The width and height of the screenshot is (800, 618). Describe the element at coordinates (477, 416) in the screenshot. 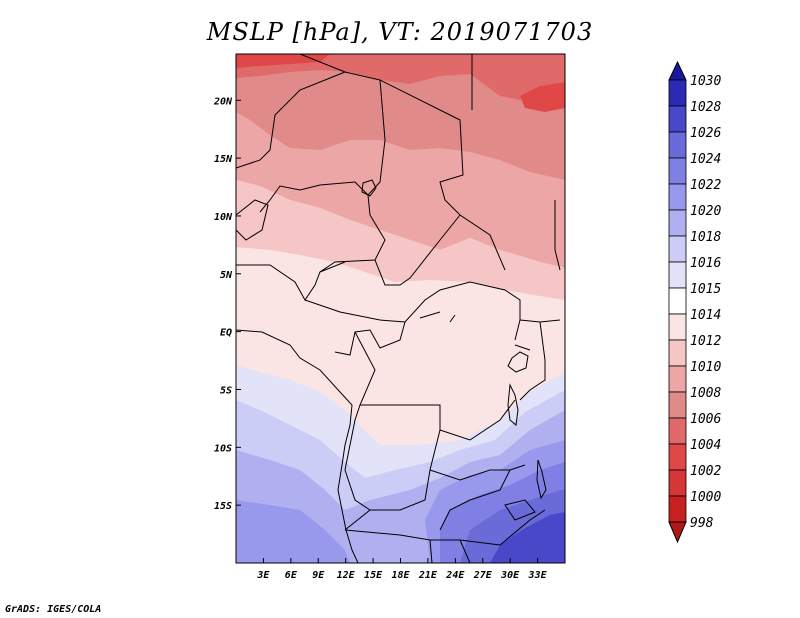

I see `zambezi-lakes` at that location.